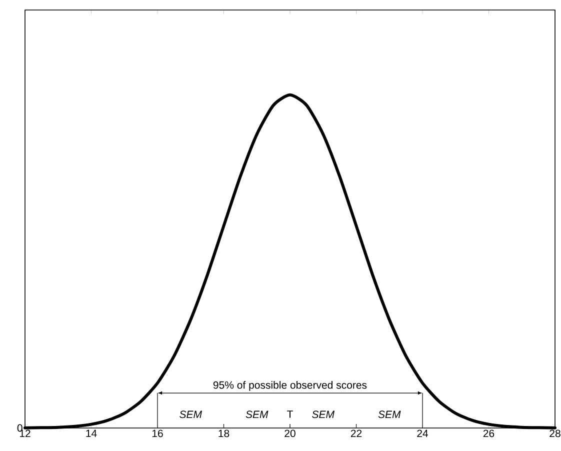 The image size is (561, 451). Describe the element at coordinates (25, 434) in the screenshot. I see `x-tick-label: 12` at that location.